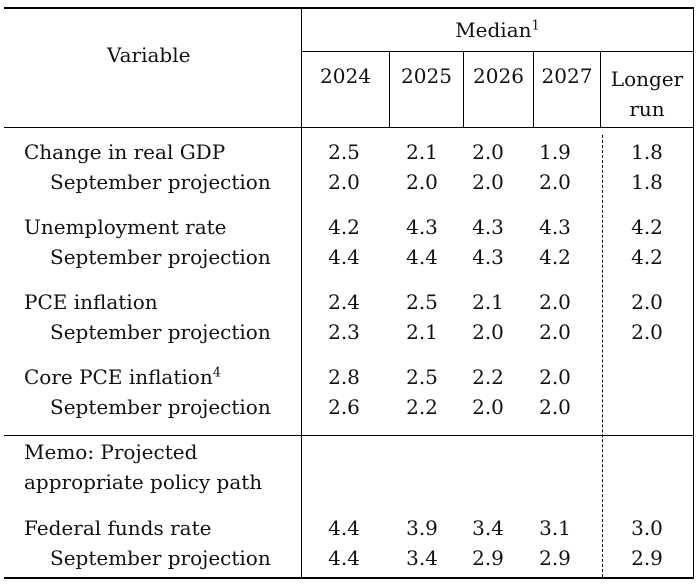 The image size is (699, 587). I want to click on label-column-divider, so click(301, 293).